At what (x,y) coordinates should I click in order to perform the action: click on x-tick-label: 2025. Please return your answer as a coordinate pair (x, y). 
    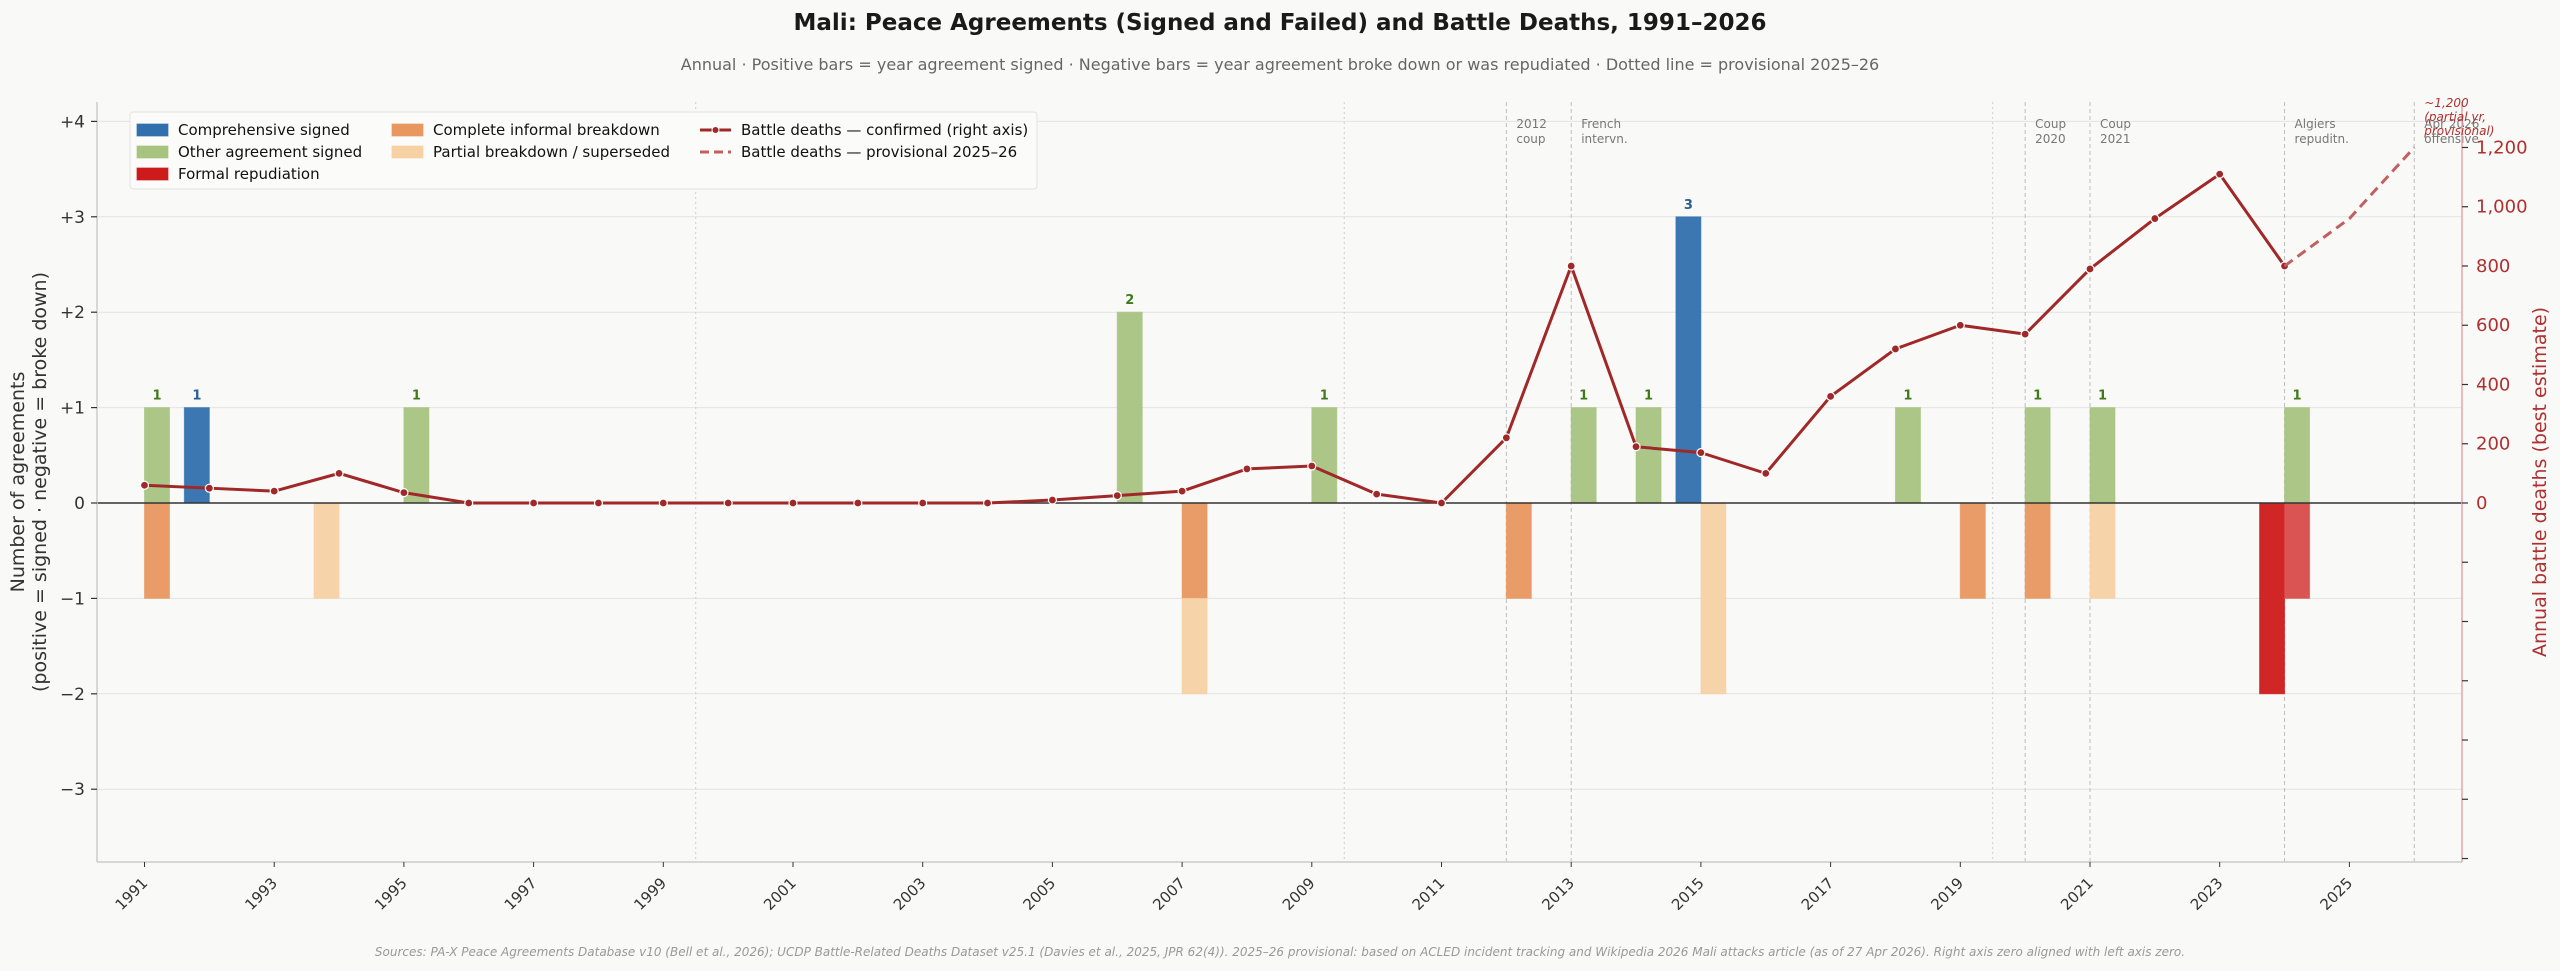
    Looking at the image, I should click on (2336, 894).